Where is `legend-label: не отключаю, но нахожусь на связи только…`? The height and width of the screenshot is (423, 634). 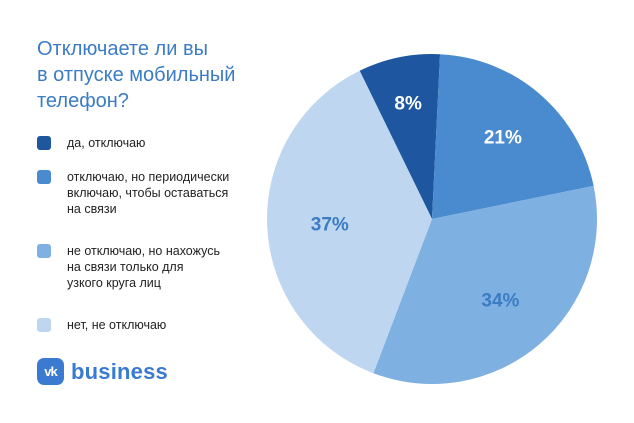
legend-label: не отключаю, но нахожусь на связи только… is located at coordinates (167, 267).